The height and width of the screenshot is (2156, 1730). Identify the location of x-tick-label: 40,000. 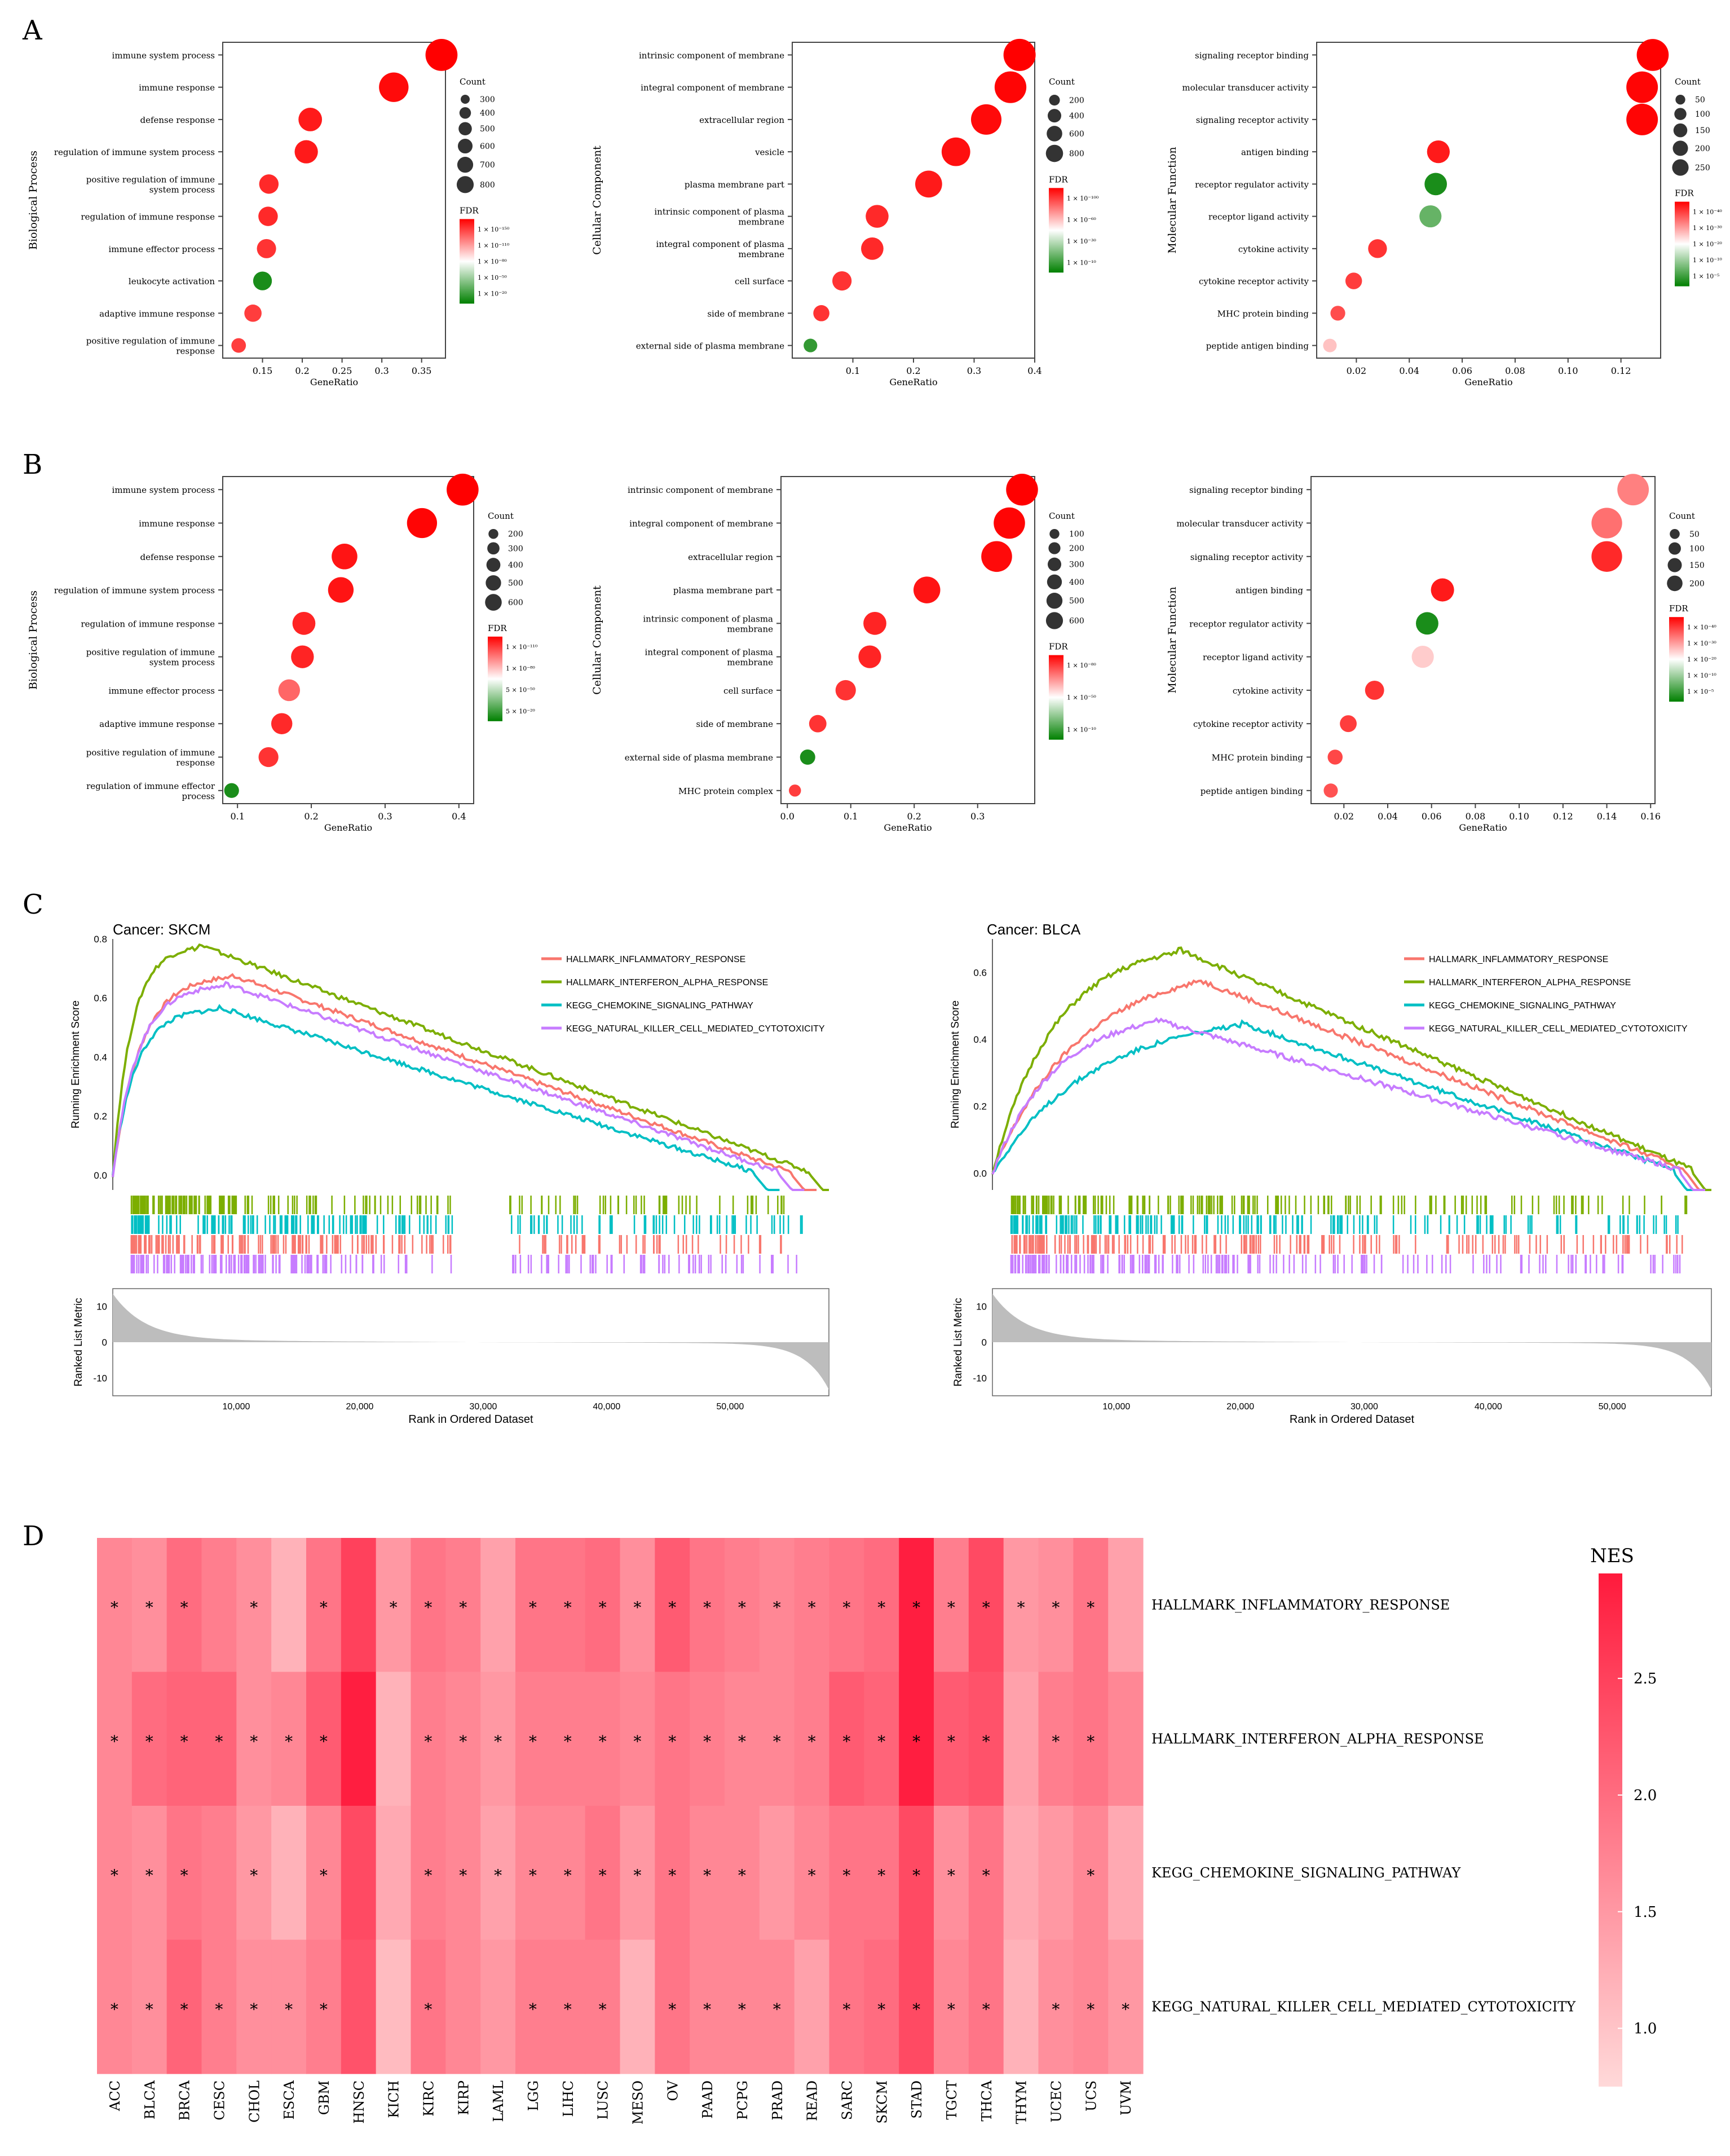
(606, 1407).